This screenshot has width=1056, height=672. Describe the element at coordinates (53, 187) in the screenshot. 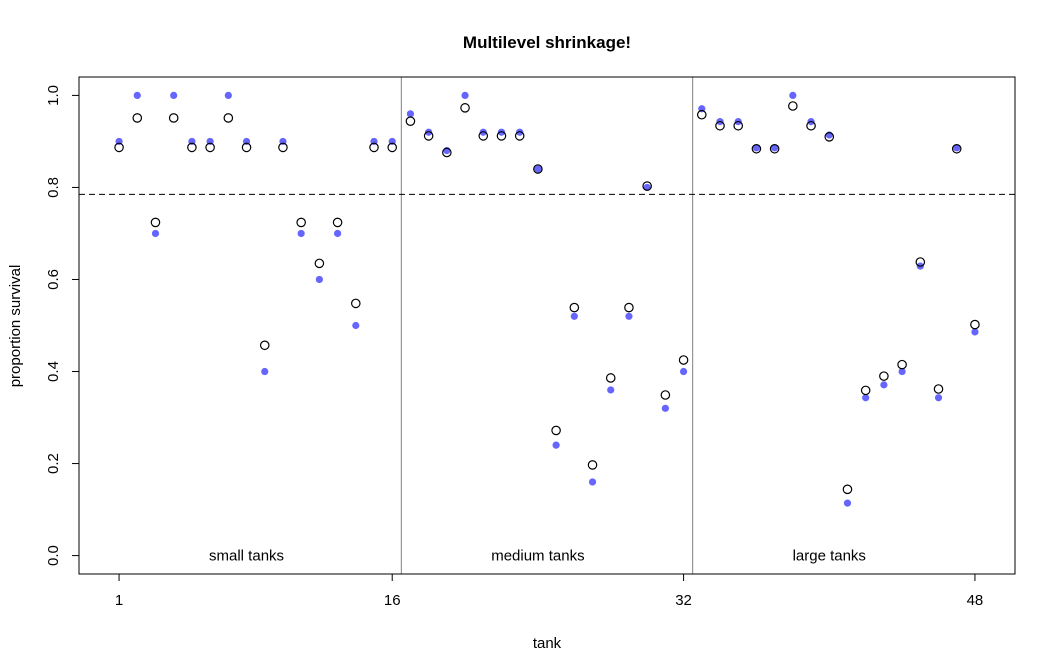

I see `y-tick-label: 0.8` at that location.